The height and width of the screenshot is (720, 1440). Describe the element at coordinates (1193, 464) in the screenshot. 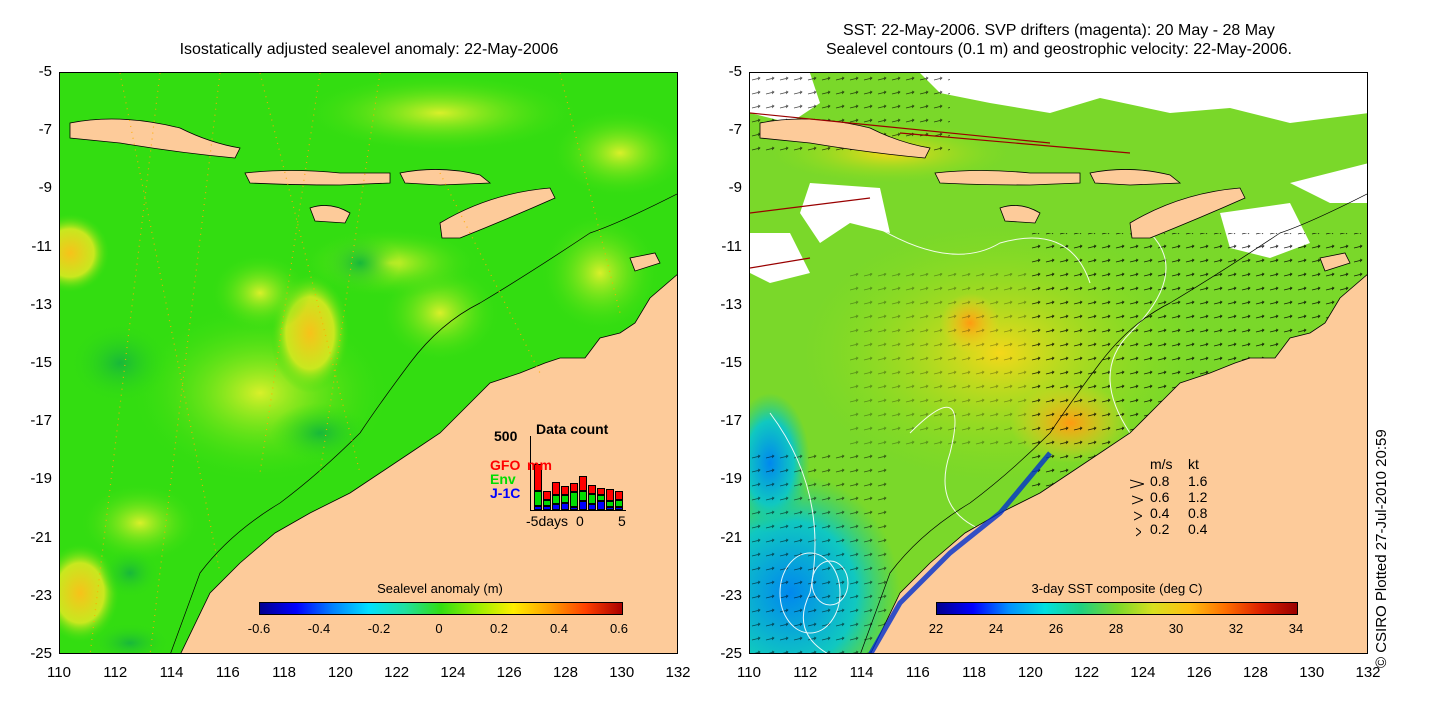

I see `velocity-legend-kt-header: kt` at that location.